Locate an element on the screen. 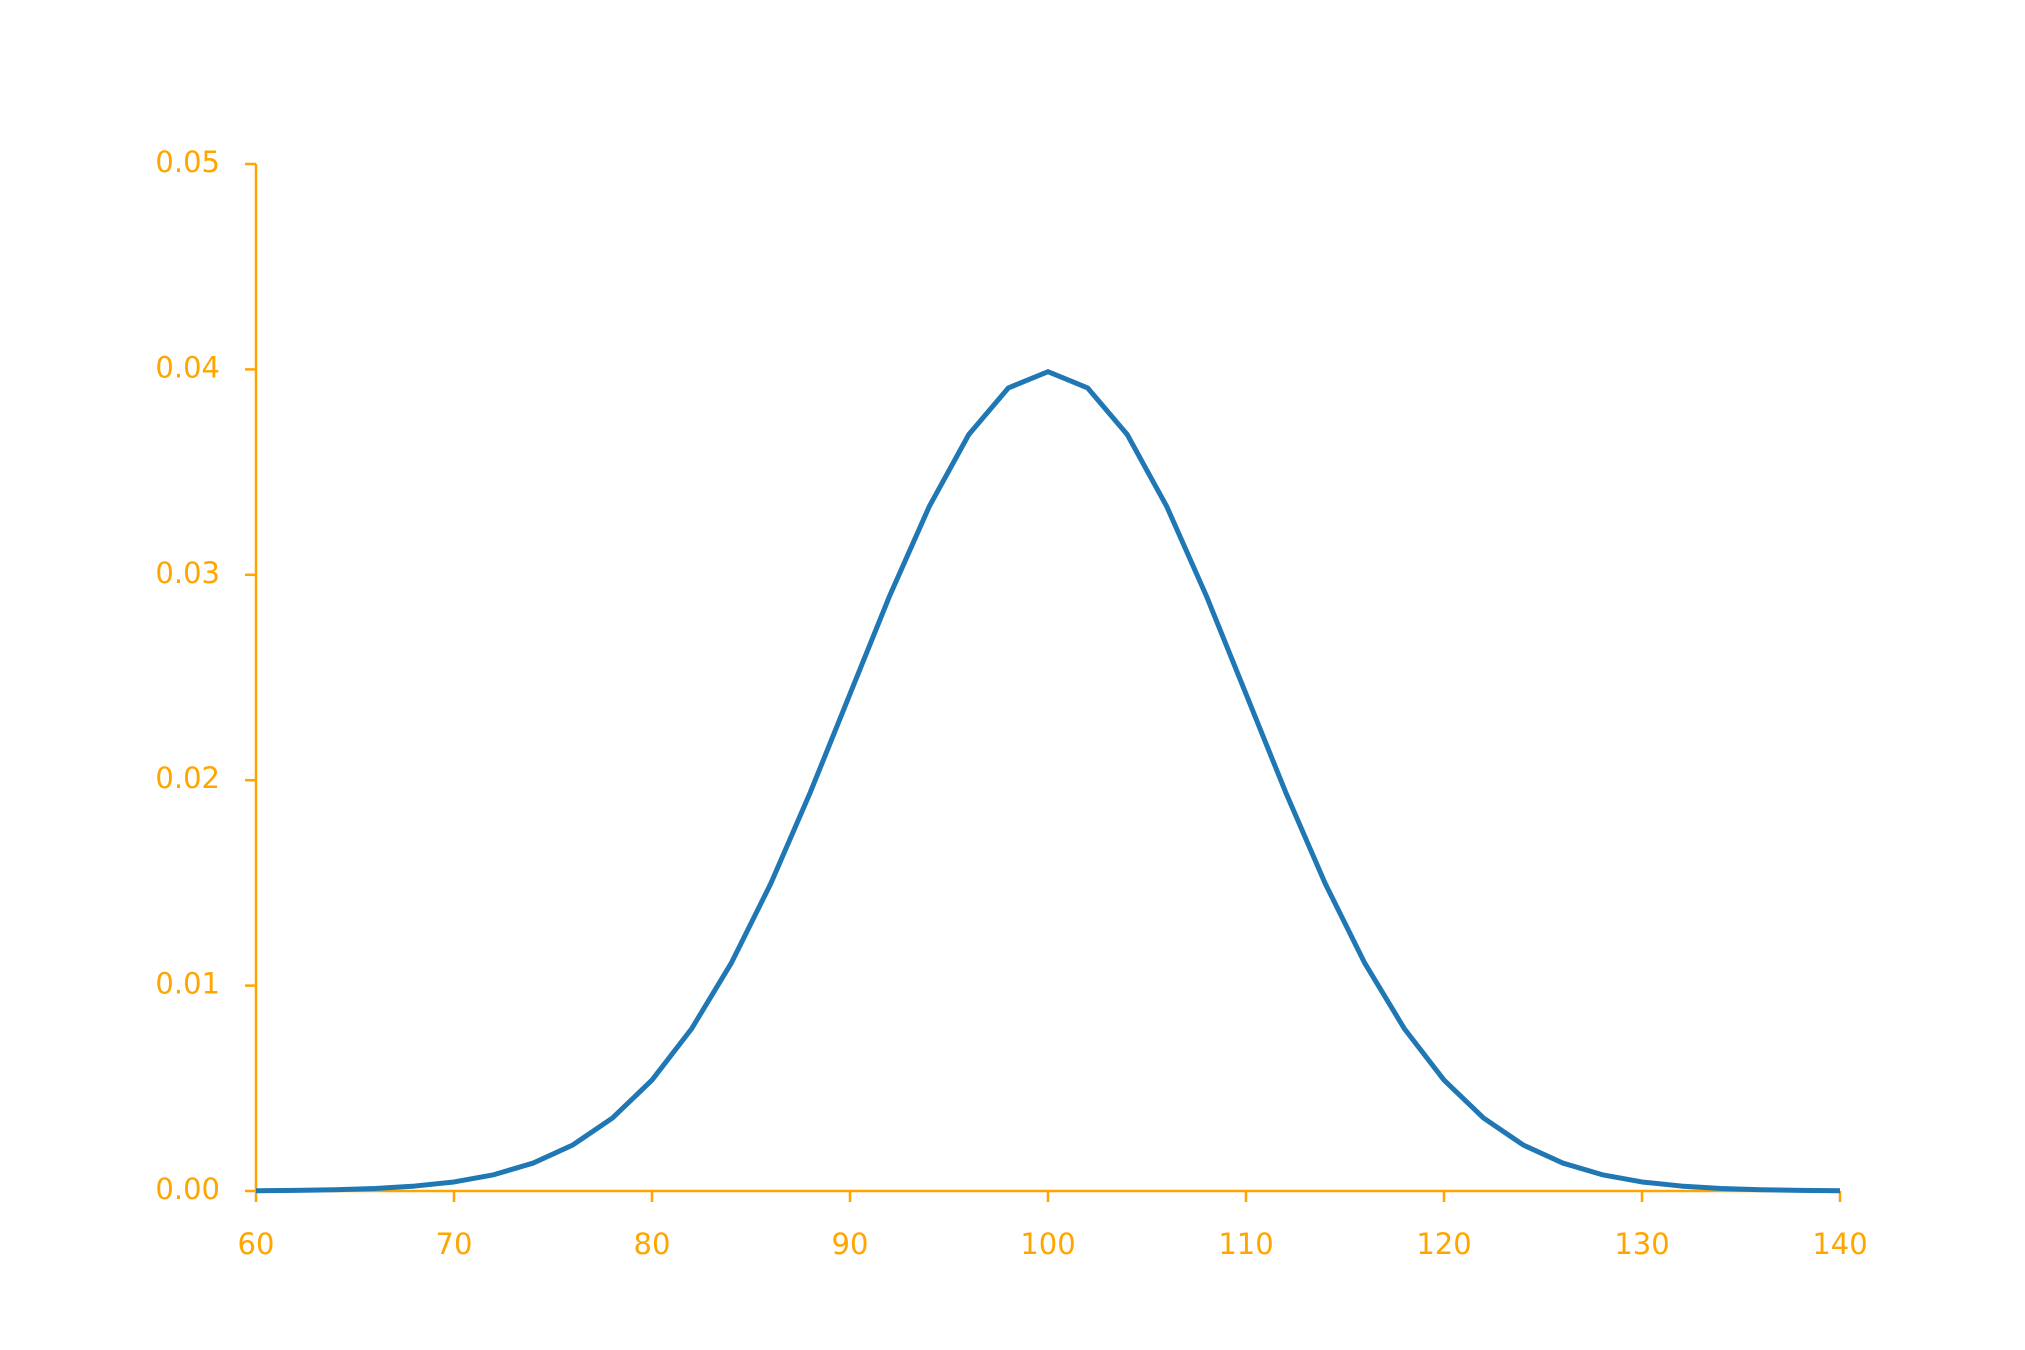 The image size is (2025, 1350). x-tick-label: 120 is located at coordinates (1443, 1244).